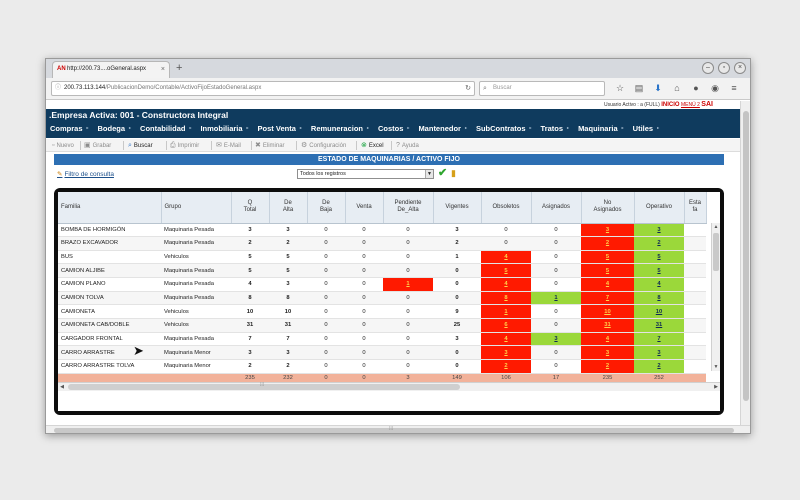 The width and height of the screenshot is (800, 500). What do you see at coordinates (608, 208) in the screenshot?
I see `column-header: No Asignados` at bounding box center [608, 208].